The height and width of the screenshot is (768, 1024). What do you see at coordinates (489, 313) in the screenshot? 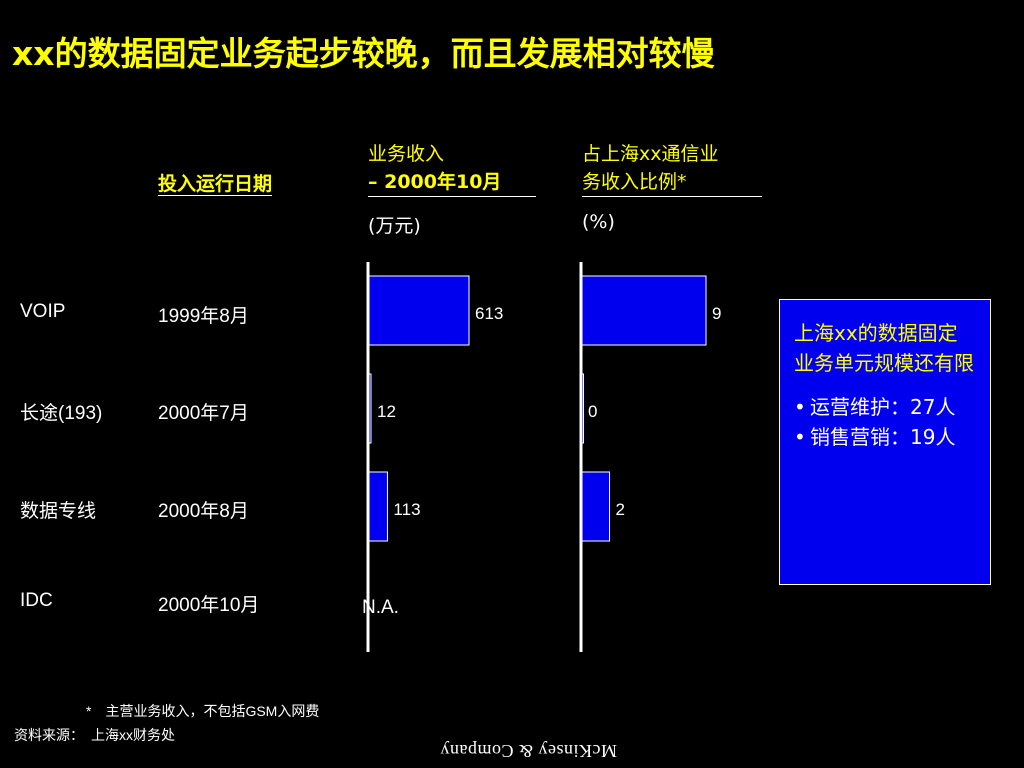
I see `revenue-value-label-voip: 613` at bounding box center [489, 313].